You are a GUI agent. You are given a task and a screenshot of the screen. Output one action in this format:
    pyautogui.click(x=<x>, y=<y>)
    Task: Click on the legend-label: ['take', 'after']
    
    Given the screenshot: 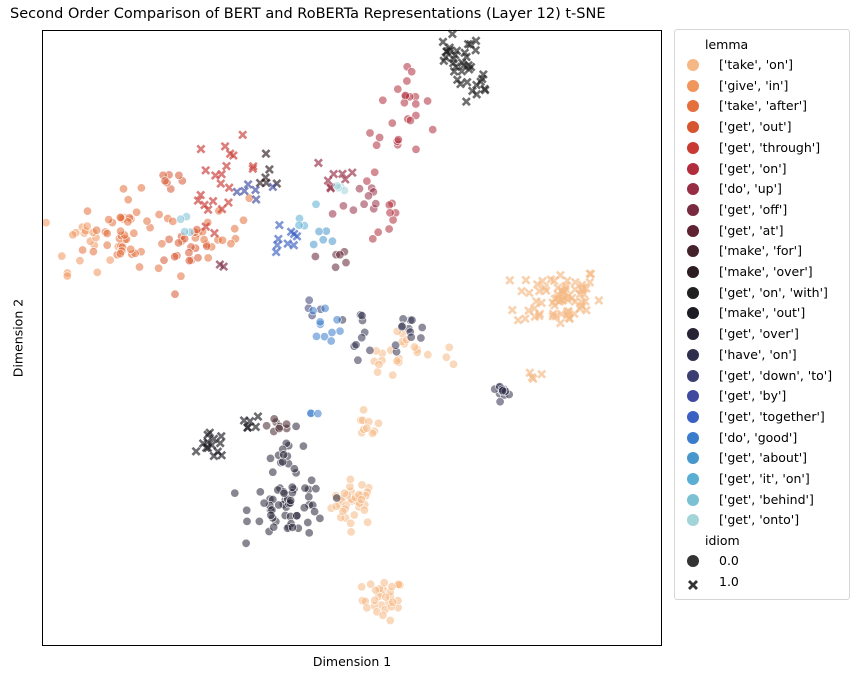 What is the action you would take?
    pyautogui.click(x=763, y=106)
    